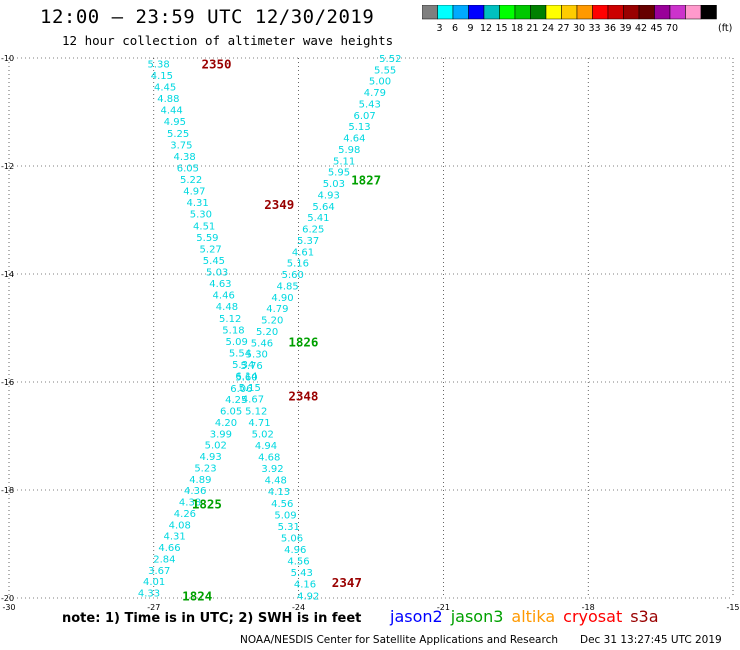 This screenshot has width=740, height=650. I want to click on swh-value-s3a: 4.95, so click(175, 122).